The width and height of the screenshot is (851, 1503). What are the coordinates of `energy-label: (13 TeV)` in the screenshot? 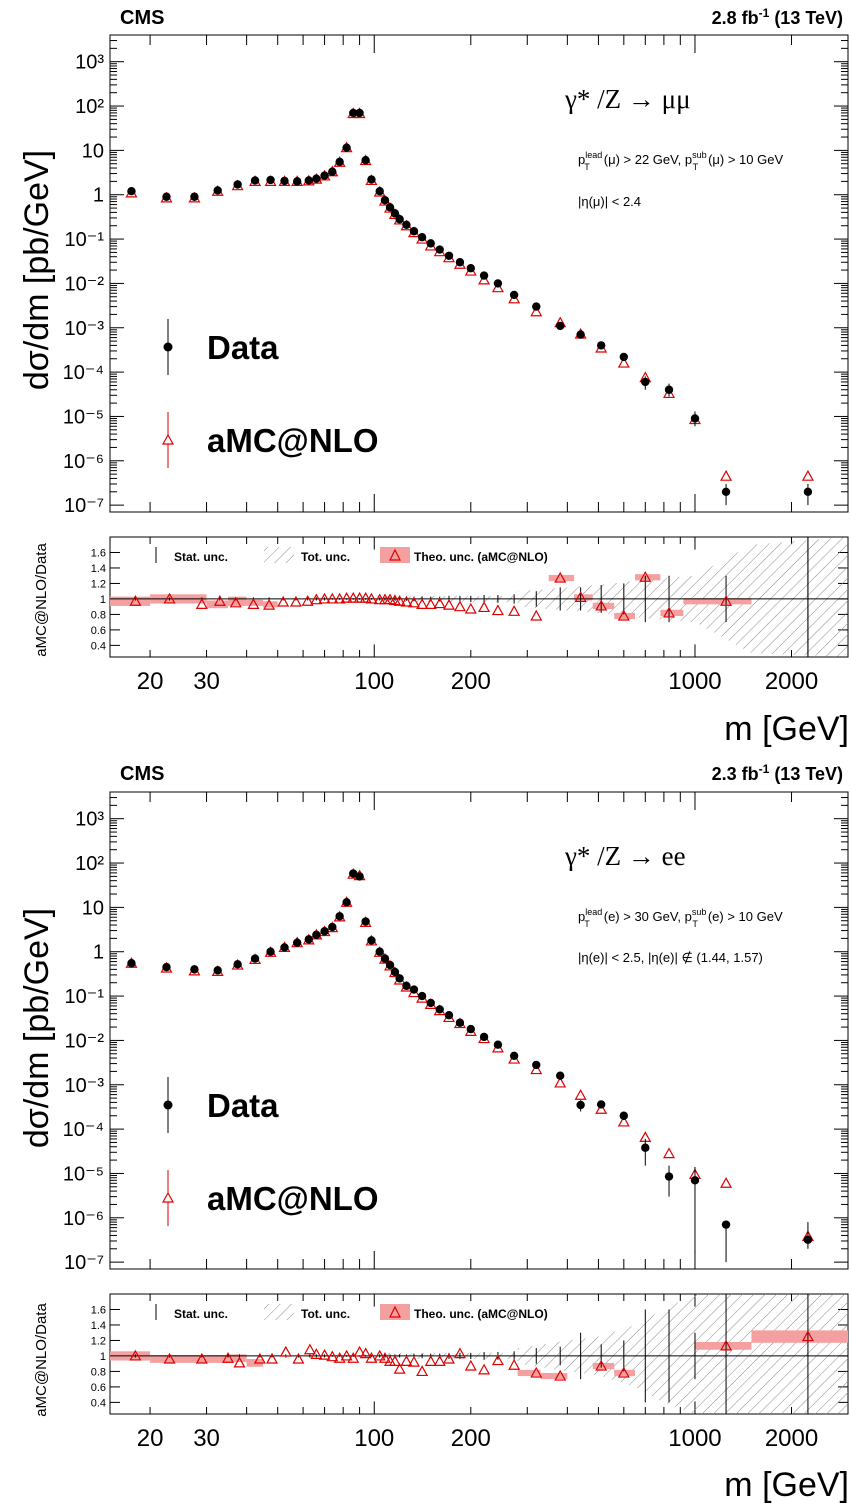 It's located at (808, 774).